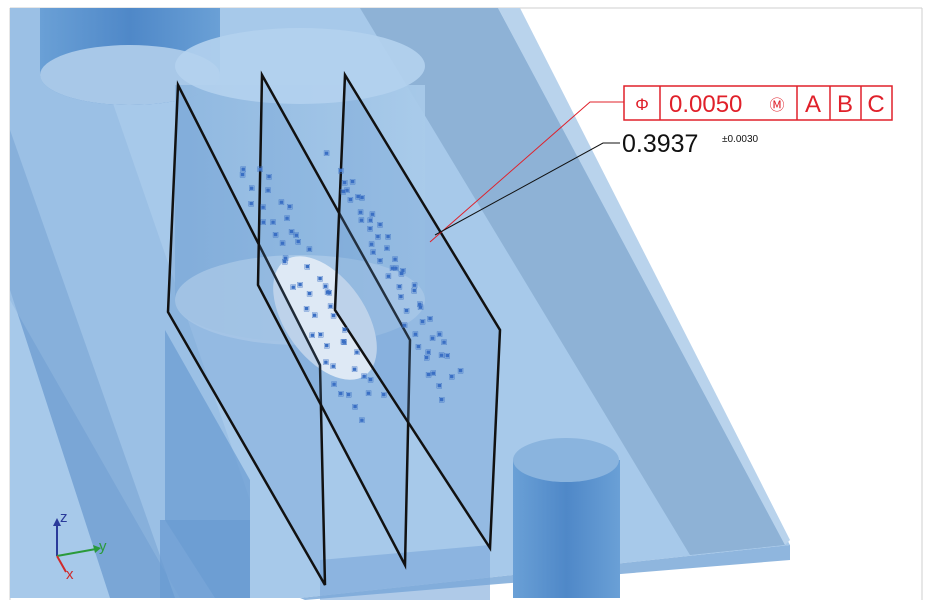  Describe the element at coordinates (80, 546) in the screenshot. I see `axis-triad: z y x` at that location.